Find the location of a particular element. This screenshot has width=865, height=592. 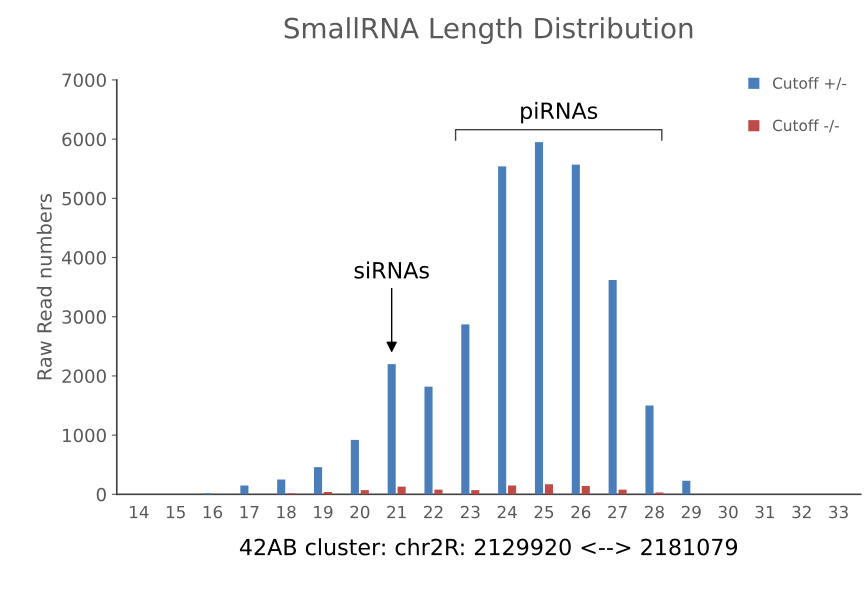

chart-title: SmallRNA Length Distribution is located at coordinates (488, 30).